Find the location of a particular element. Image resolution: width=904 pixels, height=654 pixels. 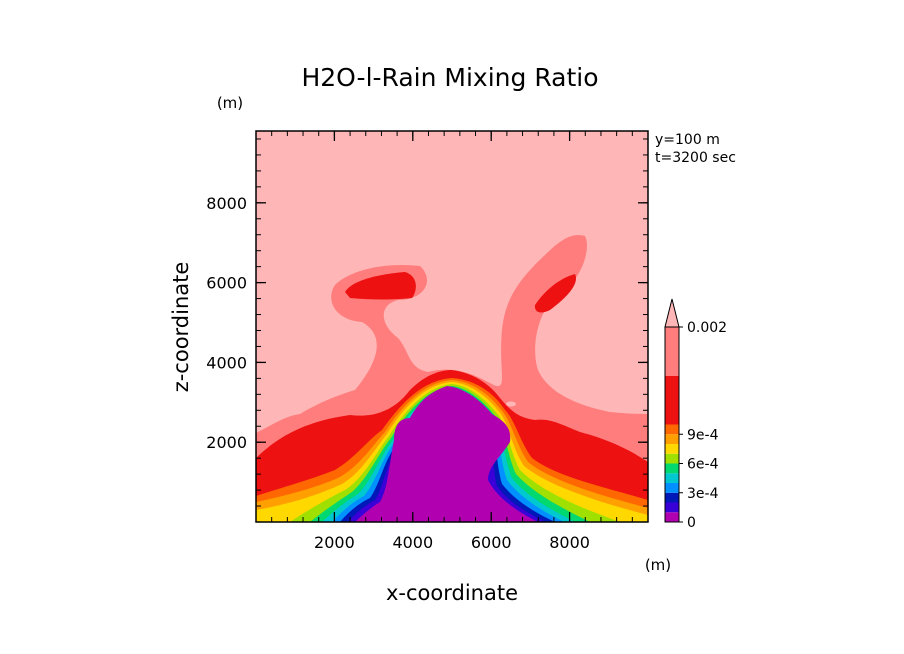

y-tick-label: 8000 is located at coordinates (226, 203).